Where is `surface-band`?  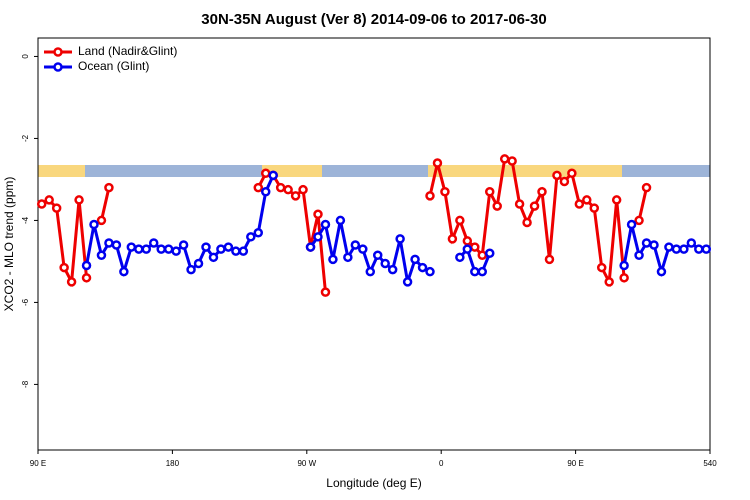 surface-band is located at coordinates (374, 171).